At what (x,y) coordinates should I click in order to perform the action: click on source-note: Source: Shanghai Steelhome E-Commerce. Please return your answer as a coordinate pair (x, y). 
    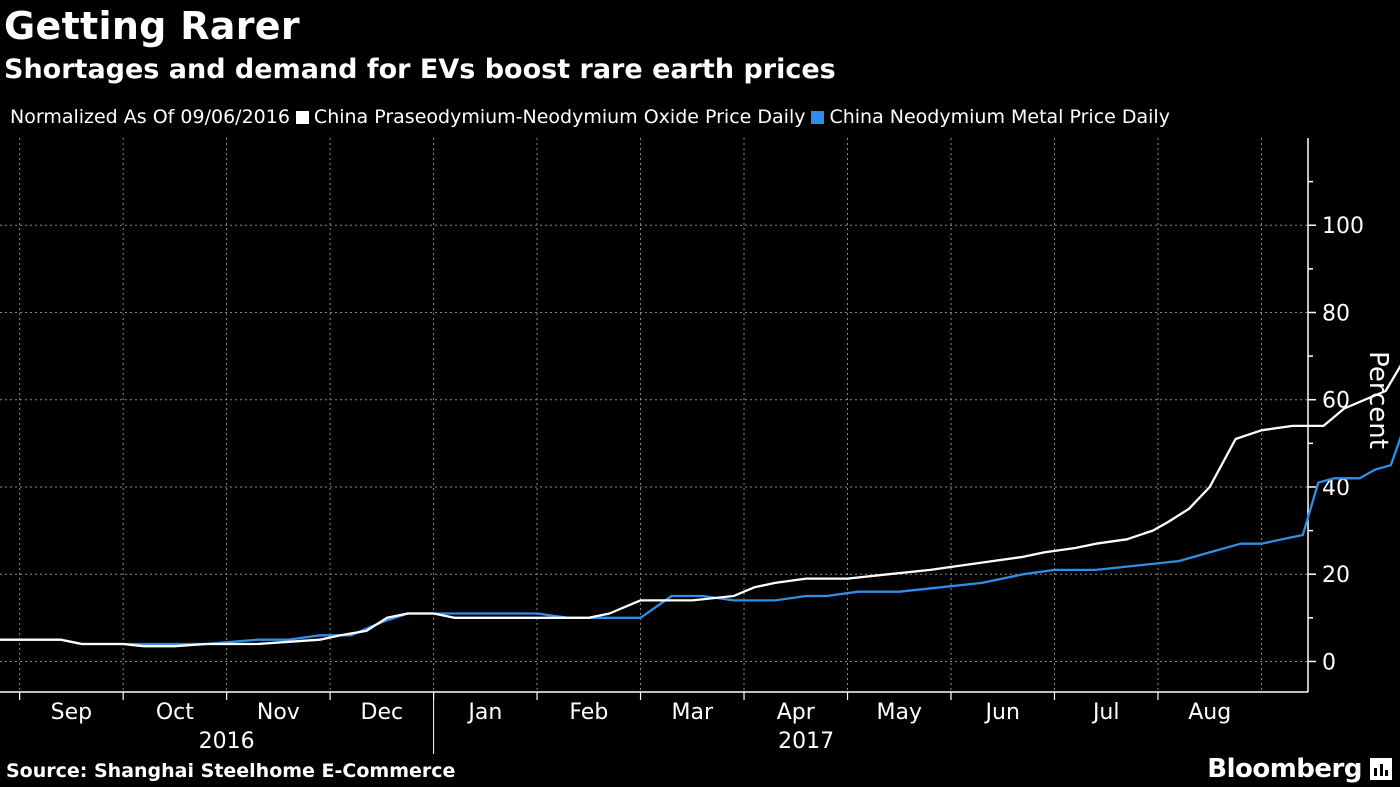
    Looking at the image, I should click on (231, 771).